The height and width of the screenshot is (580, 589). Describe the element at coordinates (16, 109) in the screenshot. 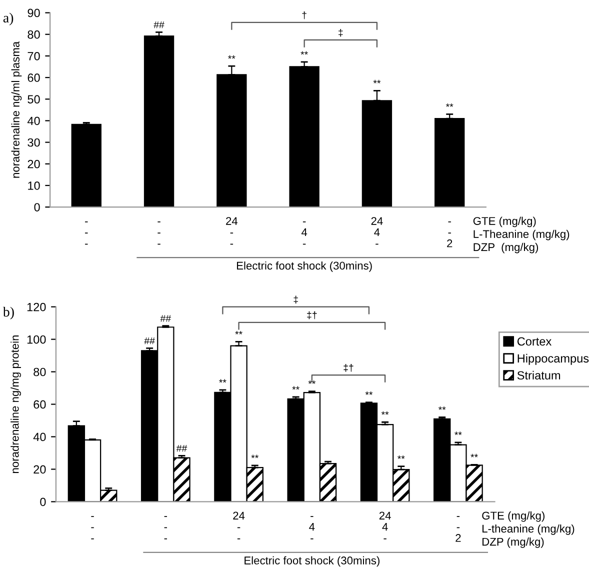

I see `y-axis-title: noradrenaline ng/ml plasma` at that location.